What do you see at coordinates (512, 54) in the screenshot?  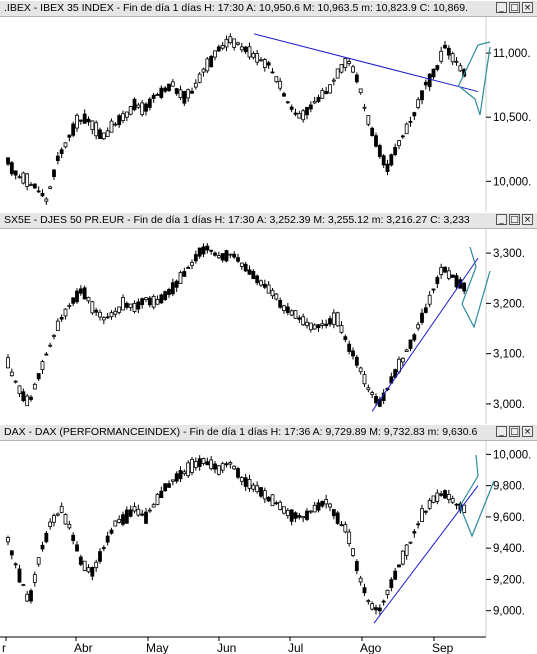 I see `y-tick-label: 11,000.` at bounding box center [512, 54].